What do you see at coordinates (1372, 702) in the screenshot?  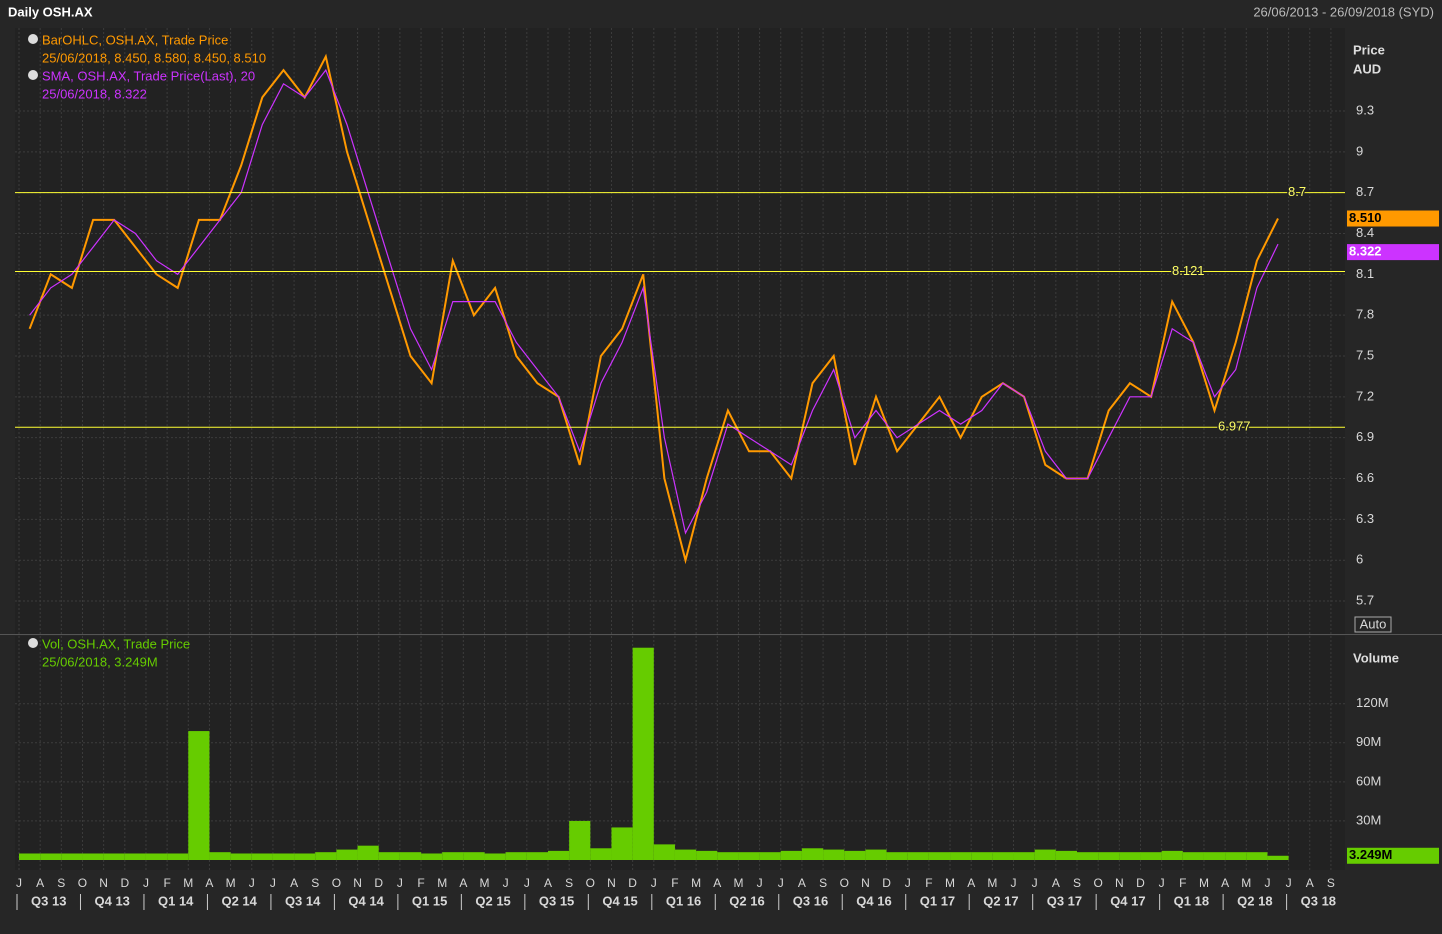 I see `y-tick-label: 120M` at bounding box center [1372, 702].